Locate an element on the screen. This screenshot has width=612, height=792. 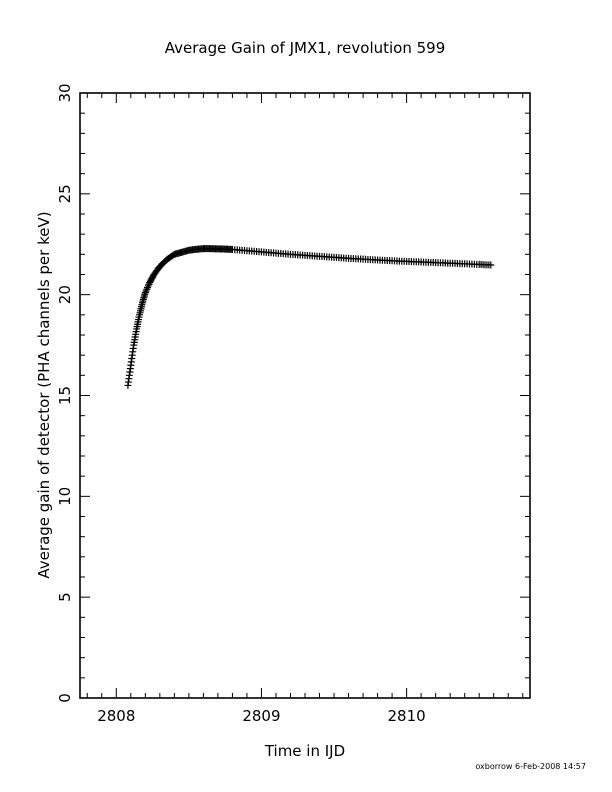
y-tick-label: 20 is located at coordinates (65, 294).